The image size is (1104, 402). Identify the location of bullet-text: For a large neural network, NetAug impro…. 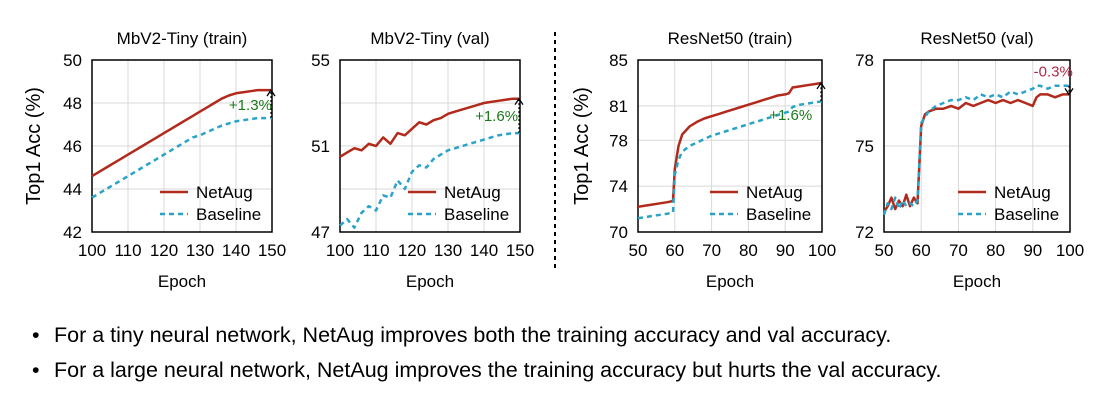
(498, 370).